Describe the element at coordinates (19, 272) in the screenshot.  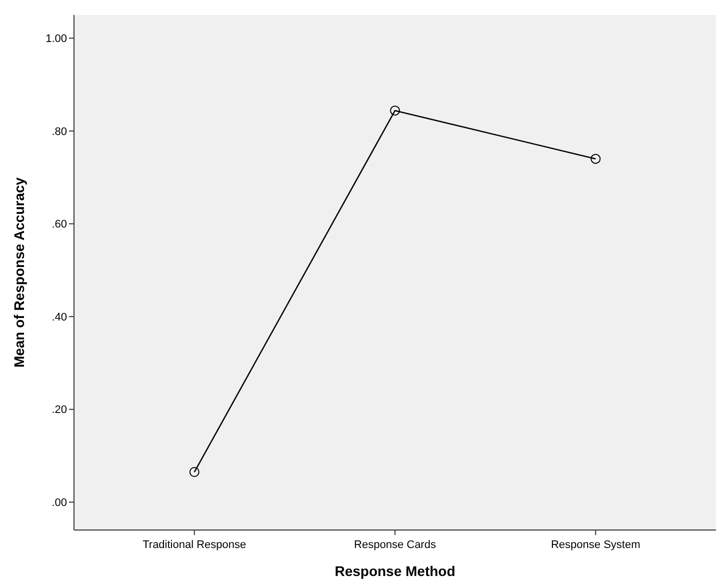
I see `y-axis-title: Mean of Response Accuracy` at that location.